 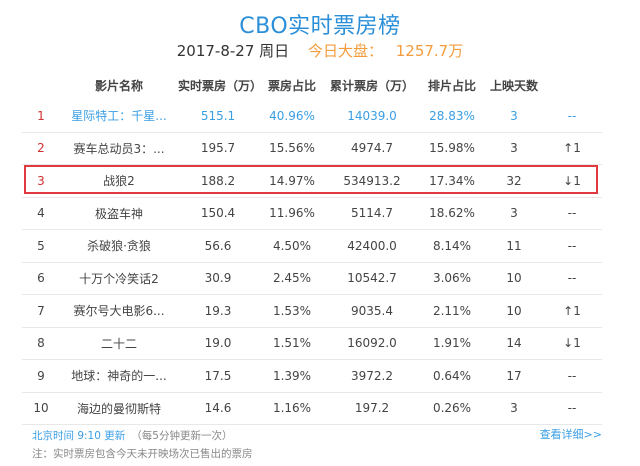 I want to click on realtime-box-office-cell: 150.4, so click(x=218, y=213).